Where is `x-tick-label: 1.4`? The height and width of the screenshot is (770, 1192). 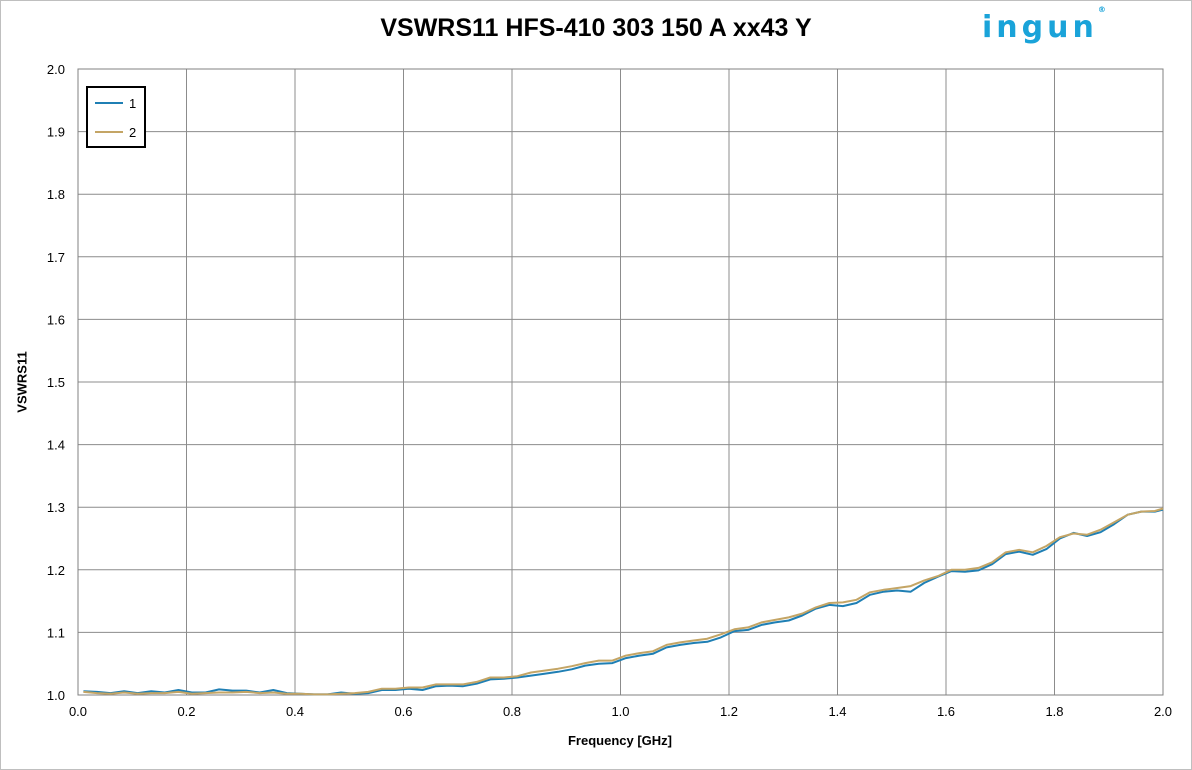 x-tick-label: 1.4 is located at coordinates (837, 711).